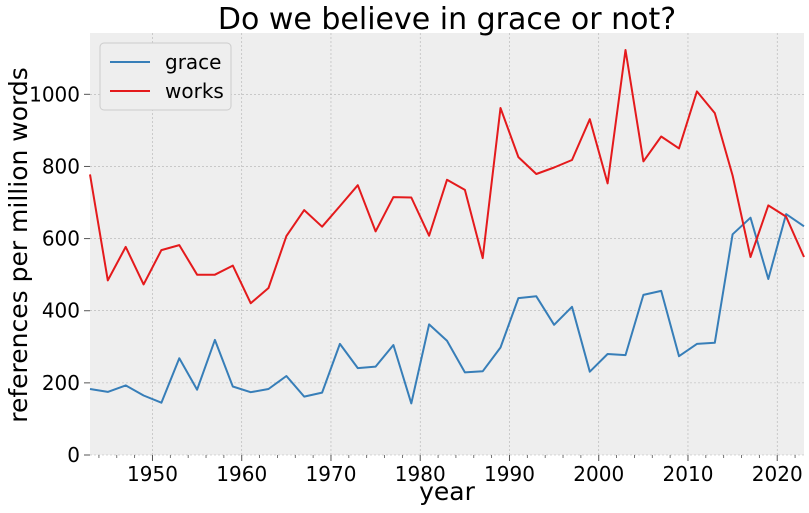 The height and width of the screenshot is (513, 809). What do you see at coordinates (193, 62) in the screenshot?
I see `legend-label-grace: grace` at bounding box center [193, 62].